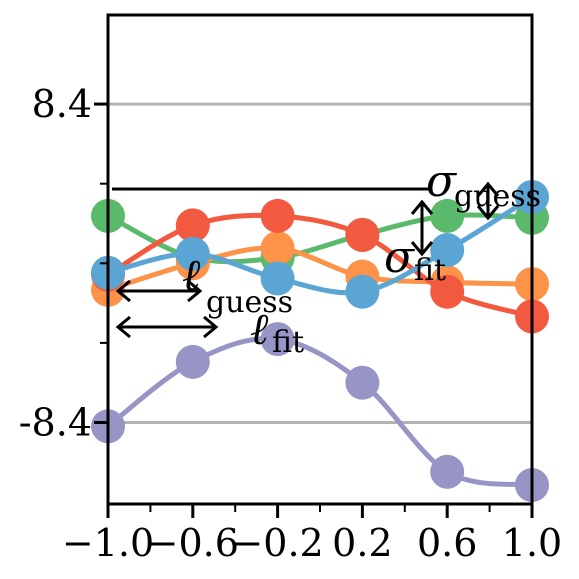  What do you see at coordinates (193, 543) in the screenshot?
I see `x-tick-label-1: −0.6` at bounding box center [193, 543].